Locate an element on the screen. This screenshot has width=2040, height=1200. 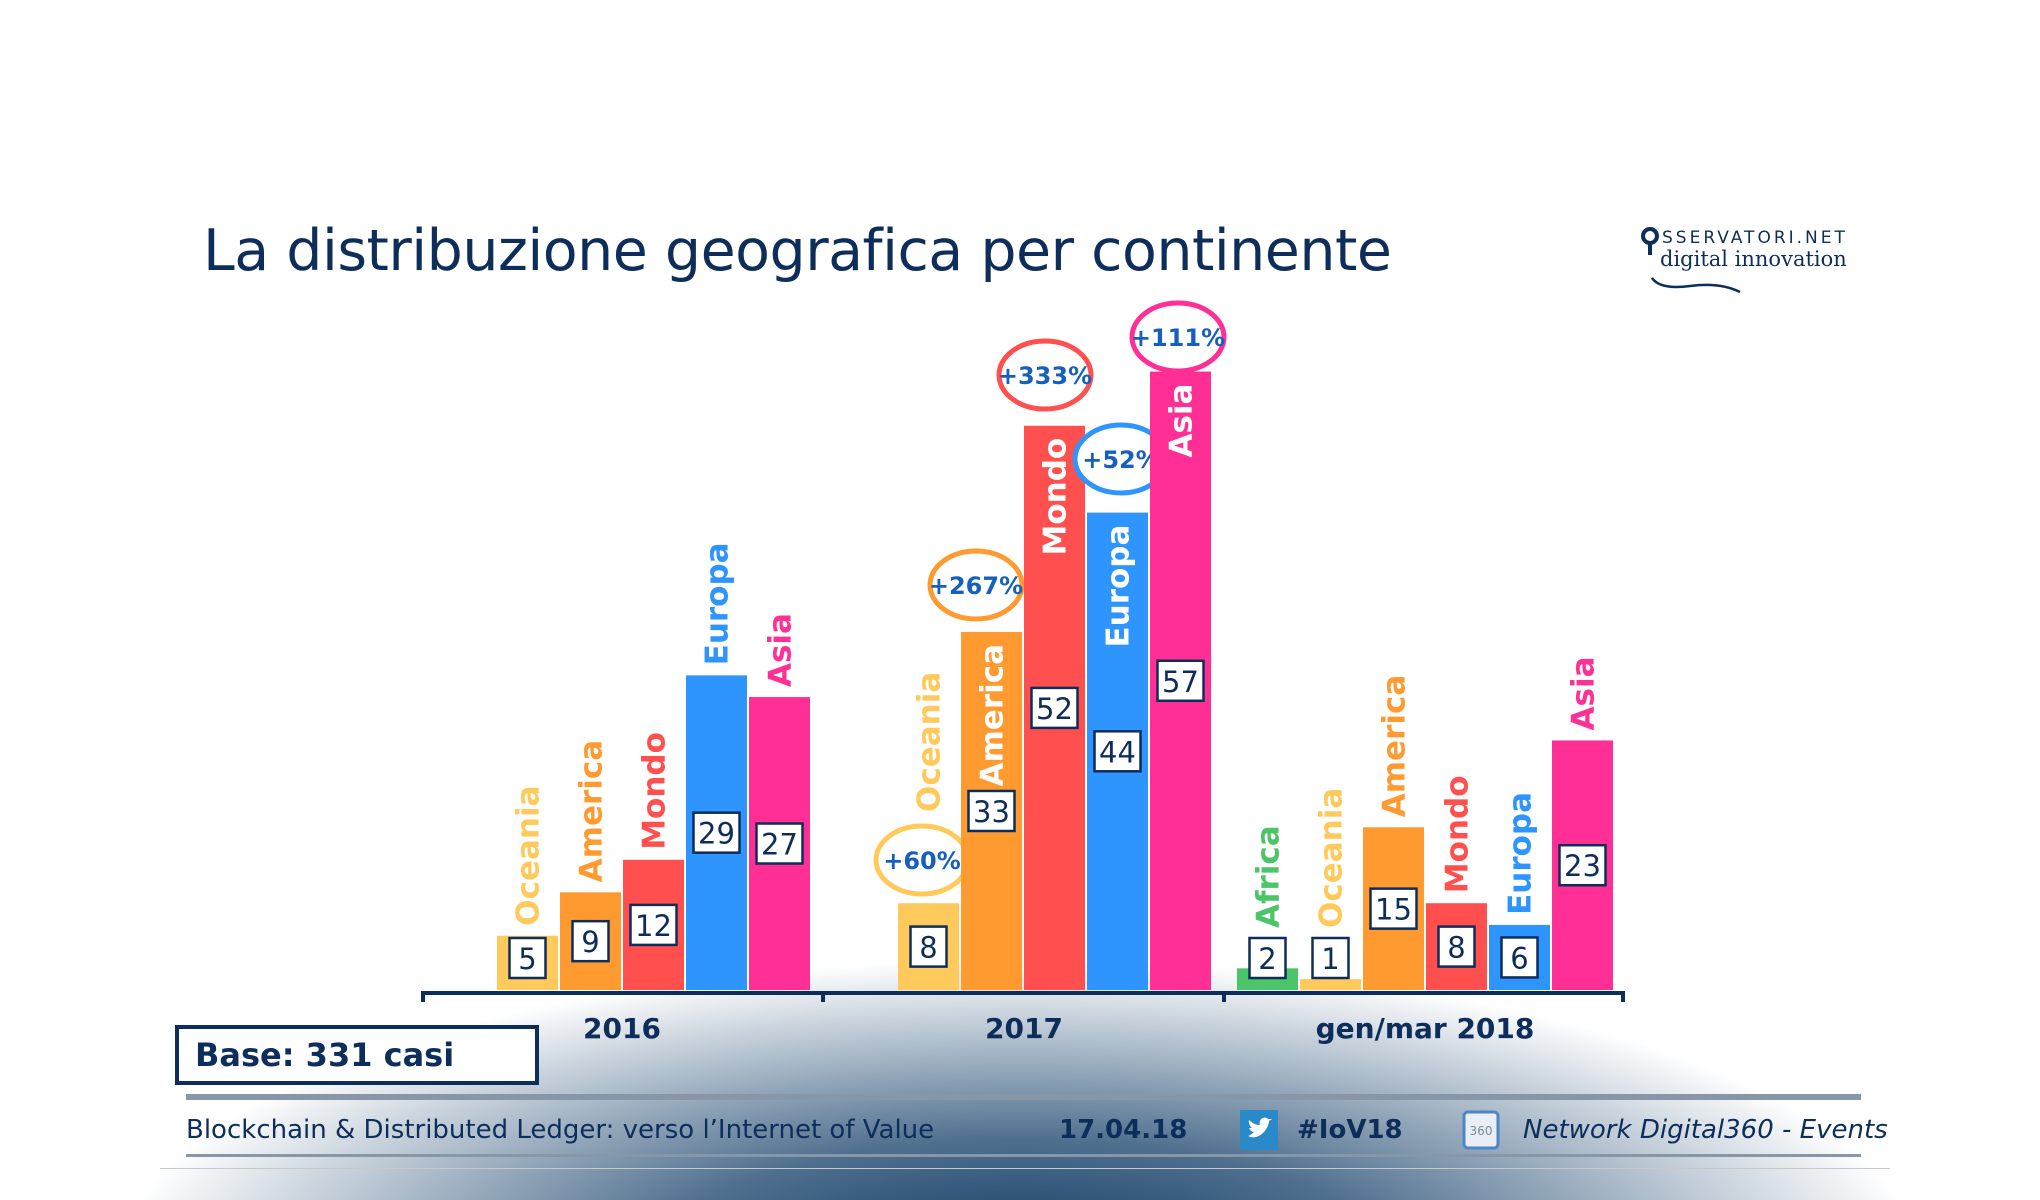
growth-label: +52% is located at coordinates (1121, 460).